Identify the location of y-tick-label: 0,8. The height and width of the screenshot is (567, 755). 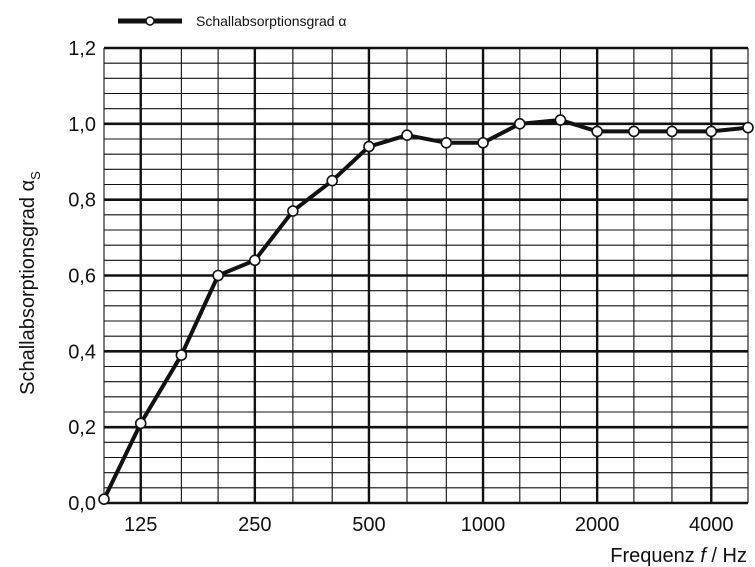
(82, 201).